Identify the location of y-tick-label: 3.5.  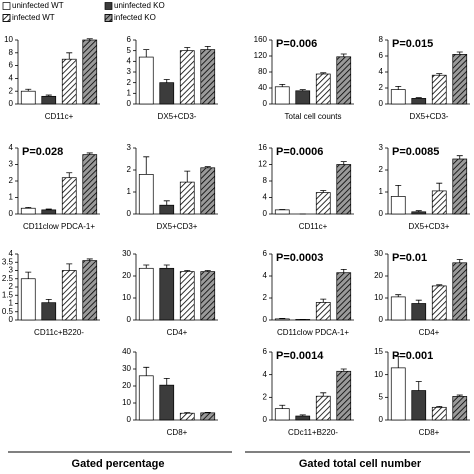
(8, 261).